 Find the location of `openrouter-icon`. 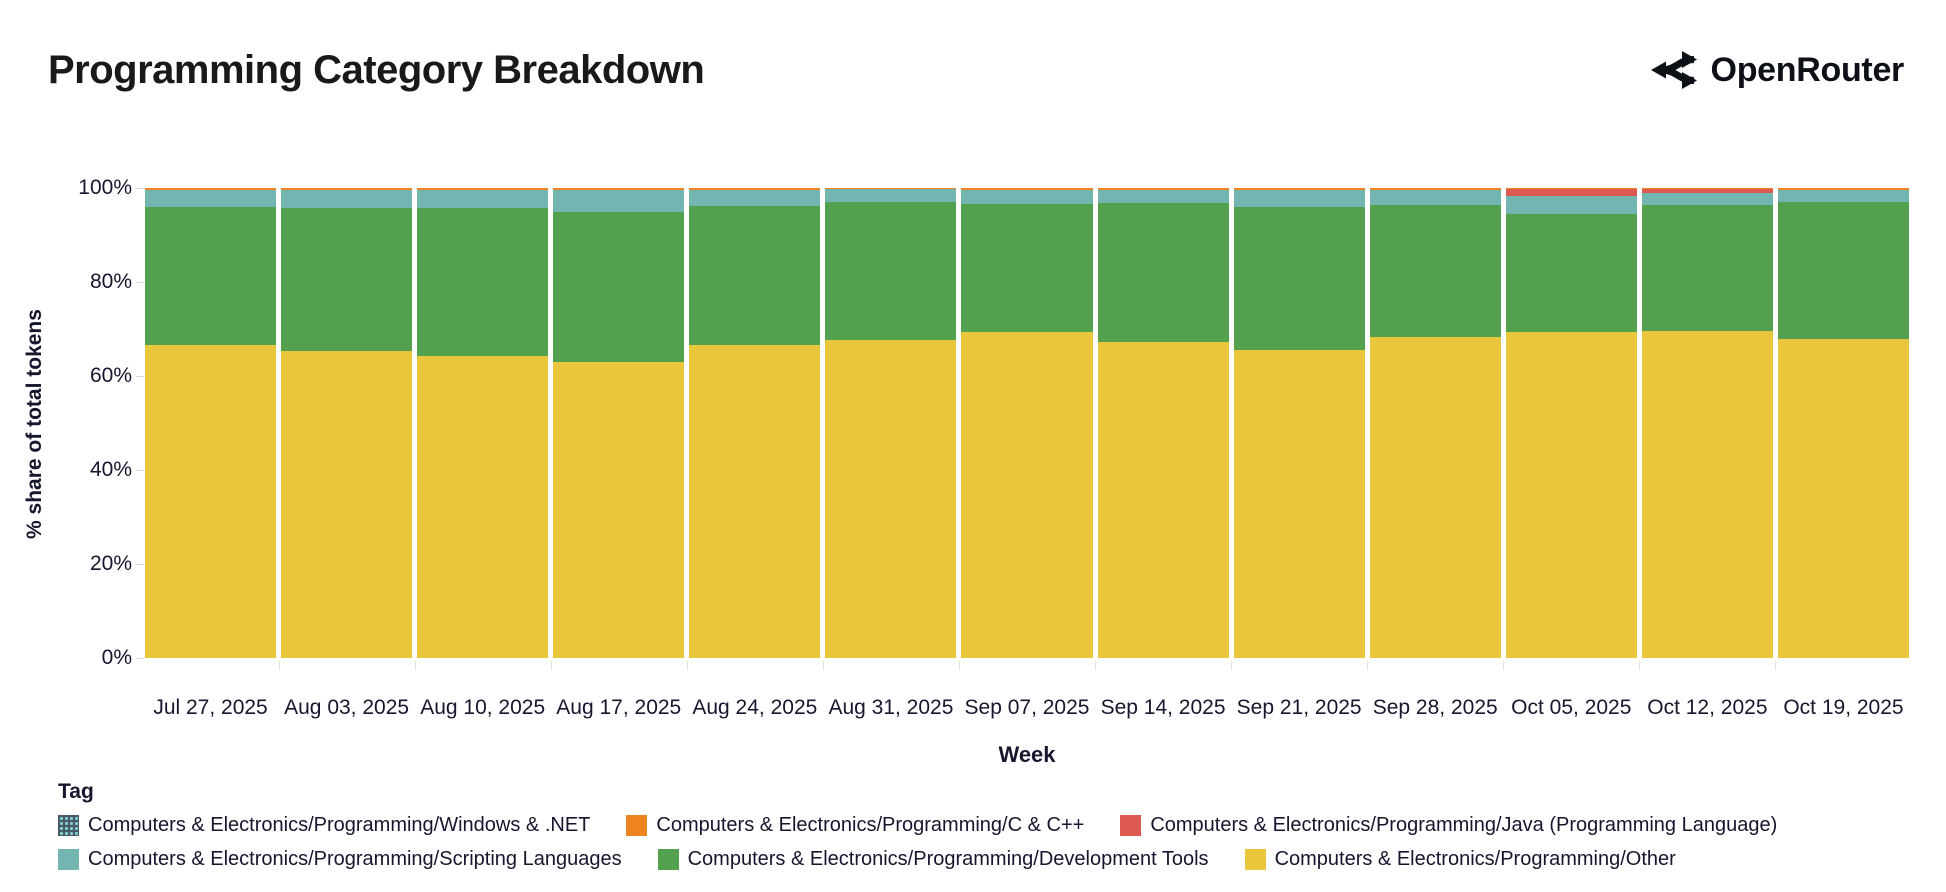

openrouter-icon is located at coordinates (1673, 70).